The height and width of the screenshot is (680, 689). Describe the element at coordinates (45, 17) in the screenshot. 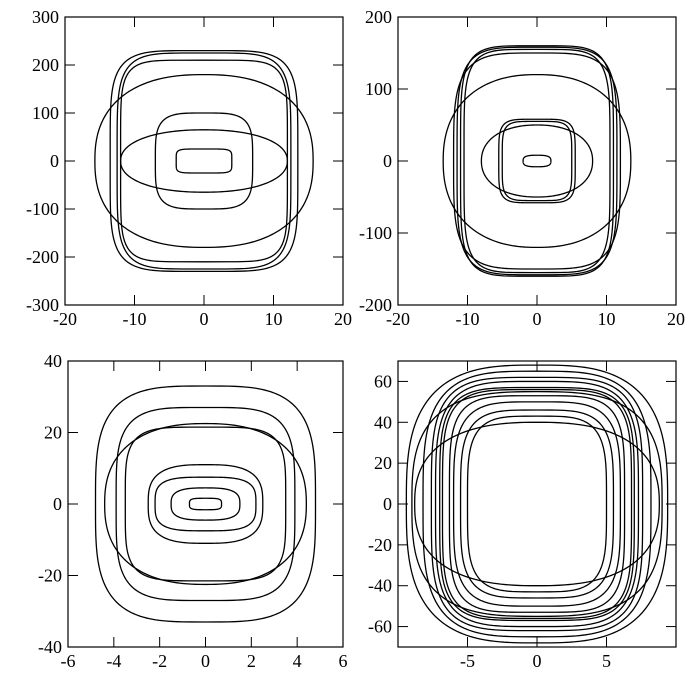

I see `y-tick-label: 300` at that location.